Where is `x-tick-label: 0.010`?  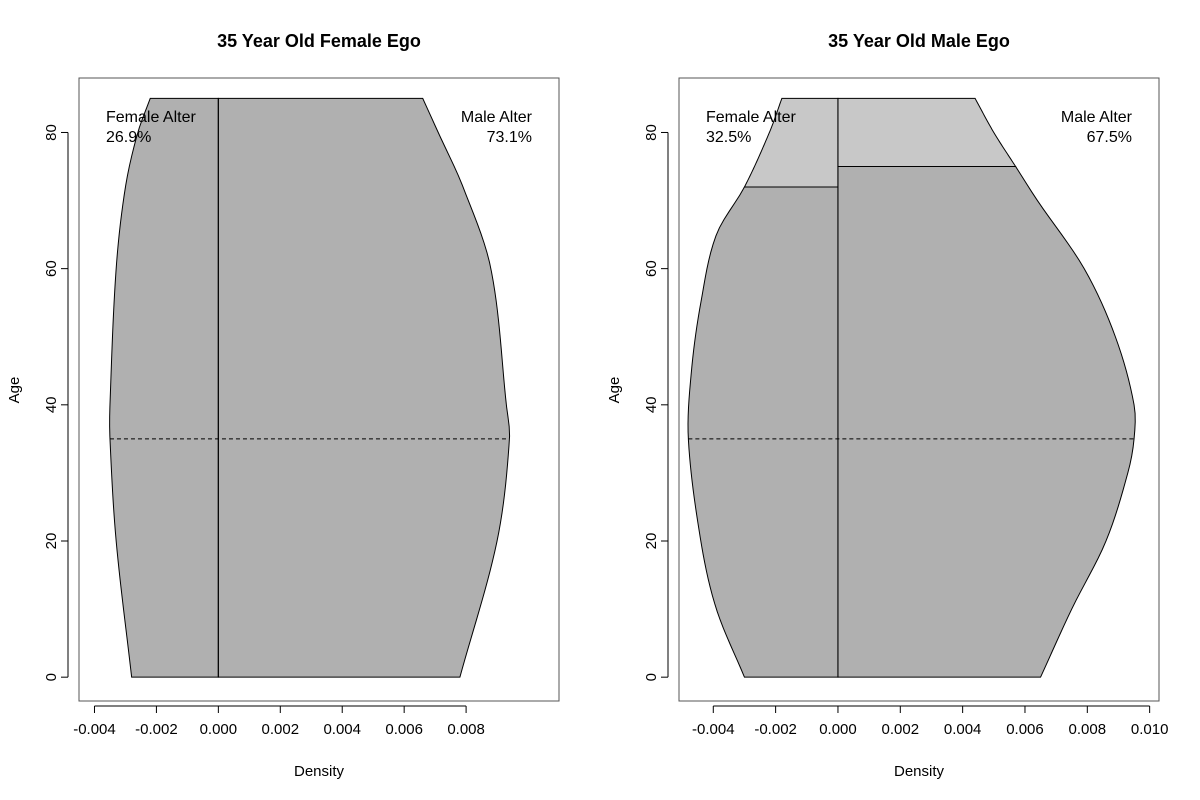
x-tick-label: 0.010 is located at coordinates (1150, 729).